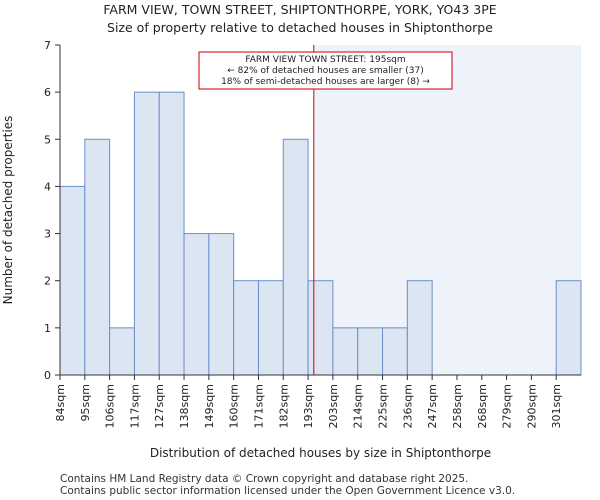 This screenshot has width=600, height=500. I want to click on bar-117sqm, so click(146, 233).